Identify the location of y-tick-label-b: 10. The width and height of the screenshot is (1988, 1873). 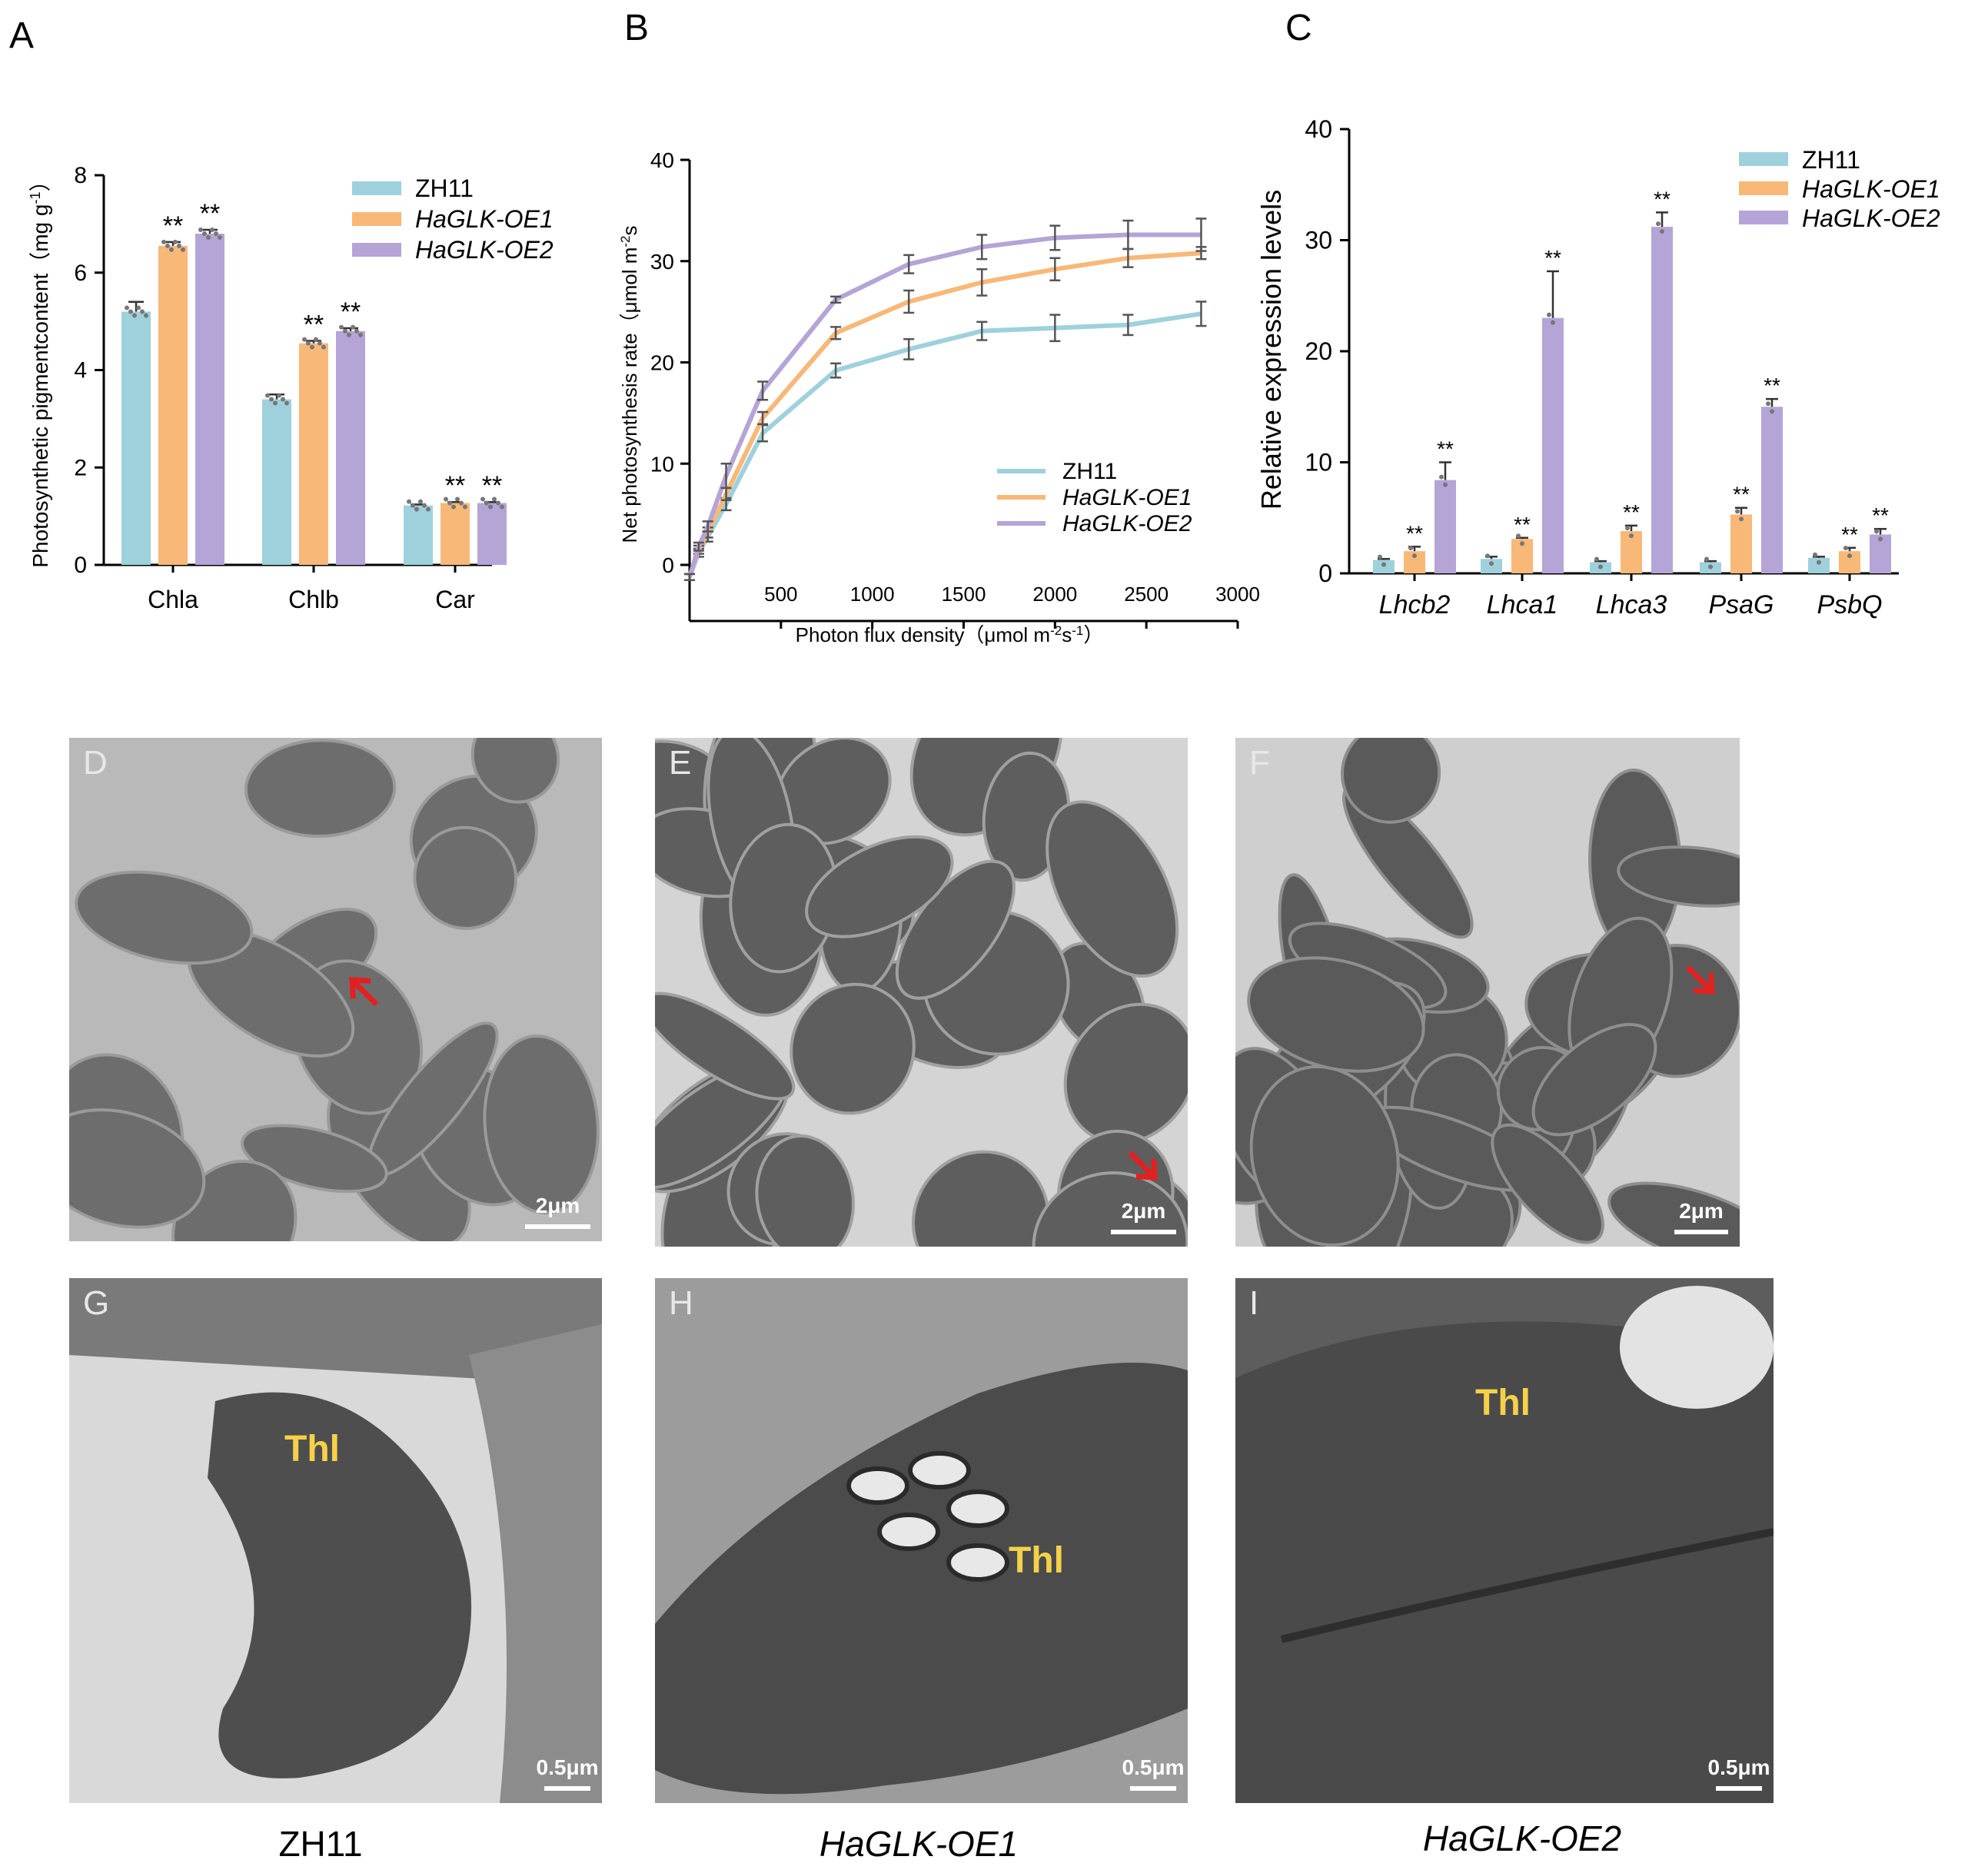
(662, 464).